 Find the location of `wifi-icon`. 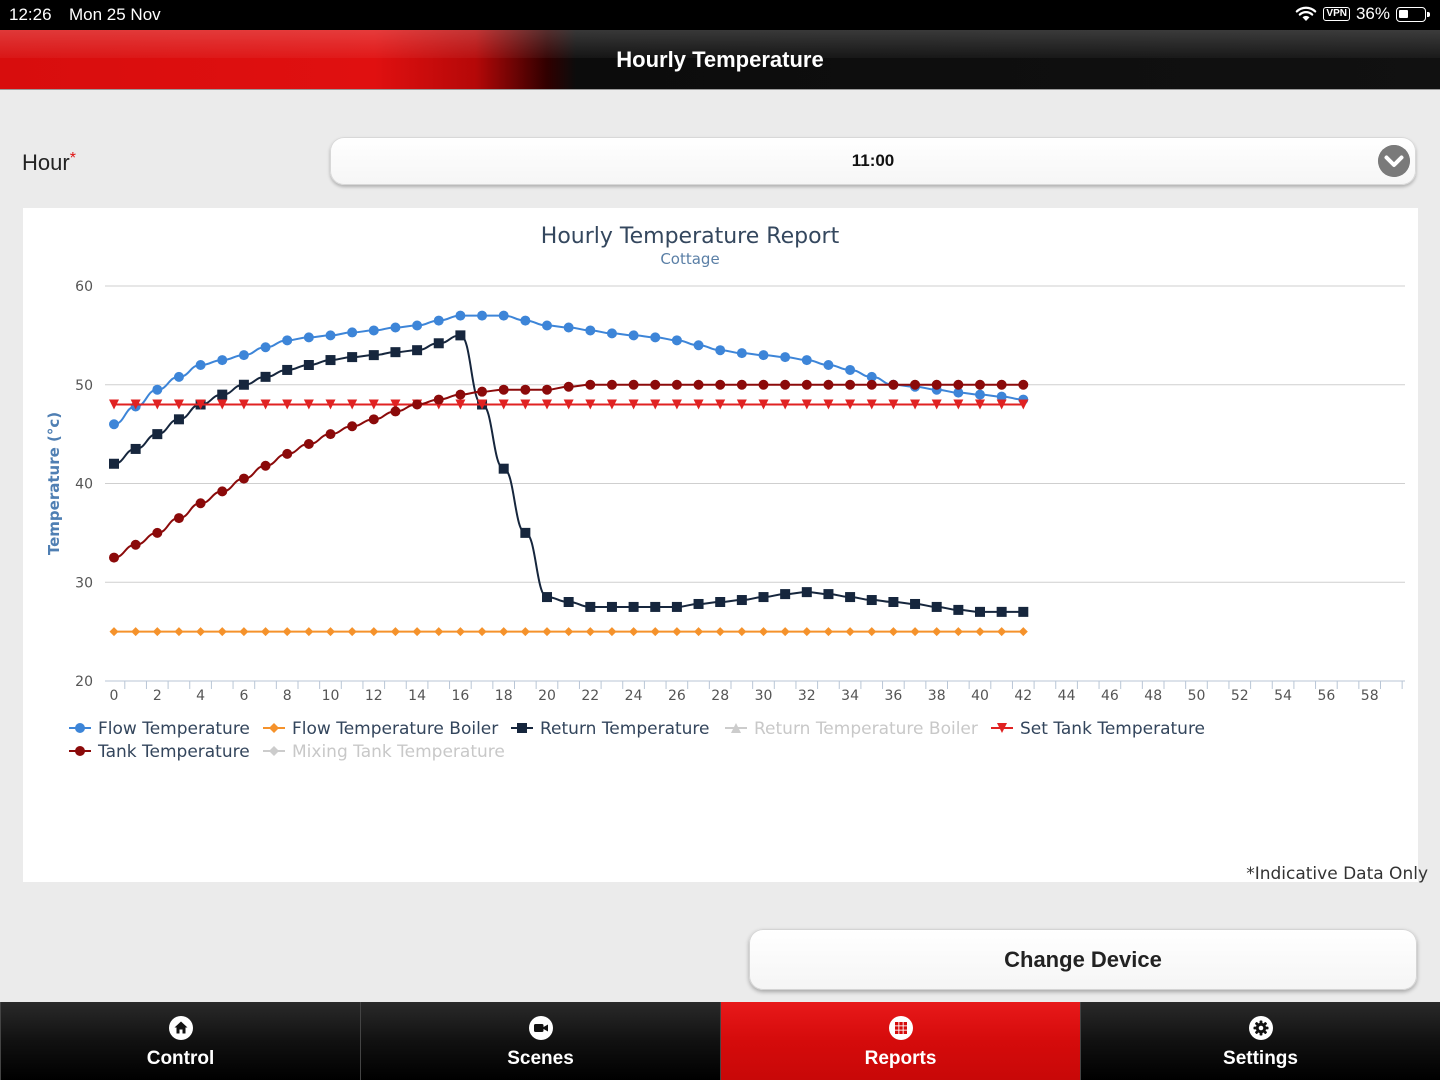

wifi-icon is located at coordinates (1306, 13).